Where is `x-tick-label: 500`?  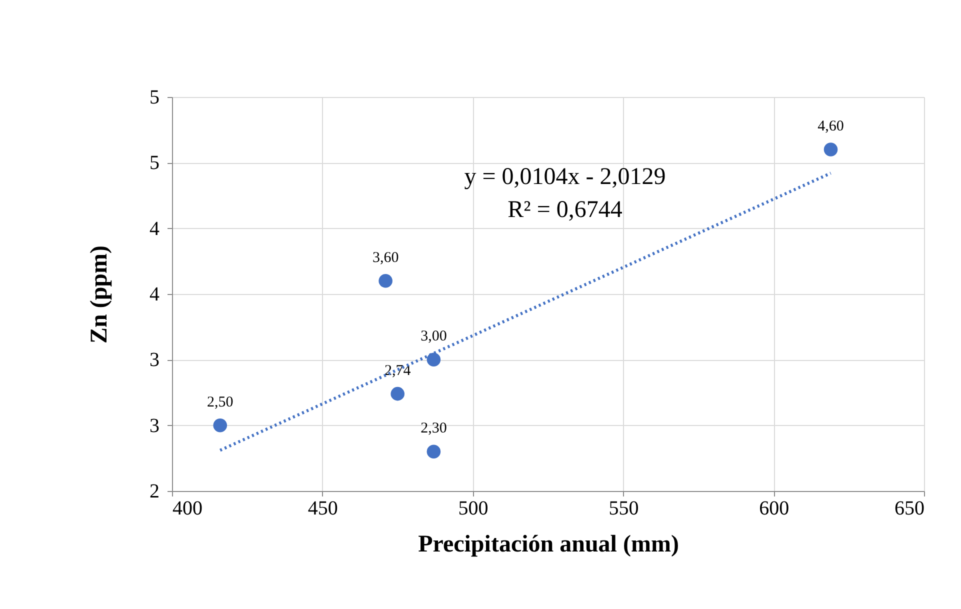
x-tick-label: 500 is located at coordinates (473, 509).